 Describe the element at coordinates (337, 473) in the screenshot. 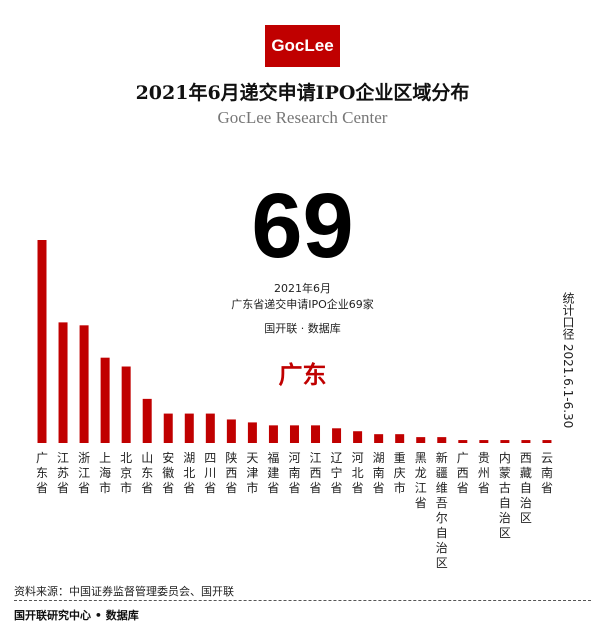

I see `category-label-14: 辽宁省` at that location.